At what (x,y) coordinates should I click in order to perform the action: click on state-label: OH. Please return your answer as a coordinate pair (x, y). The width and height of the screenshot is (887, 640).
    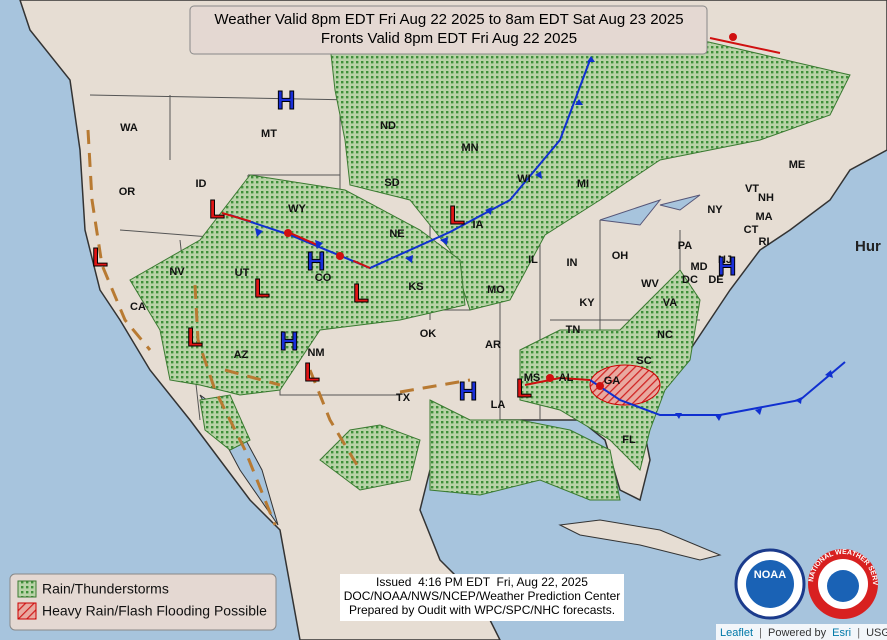
    Looking at the image, I should click on (620, 256).